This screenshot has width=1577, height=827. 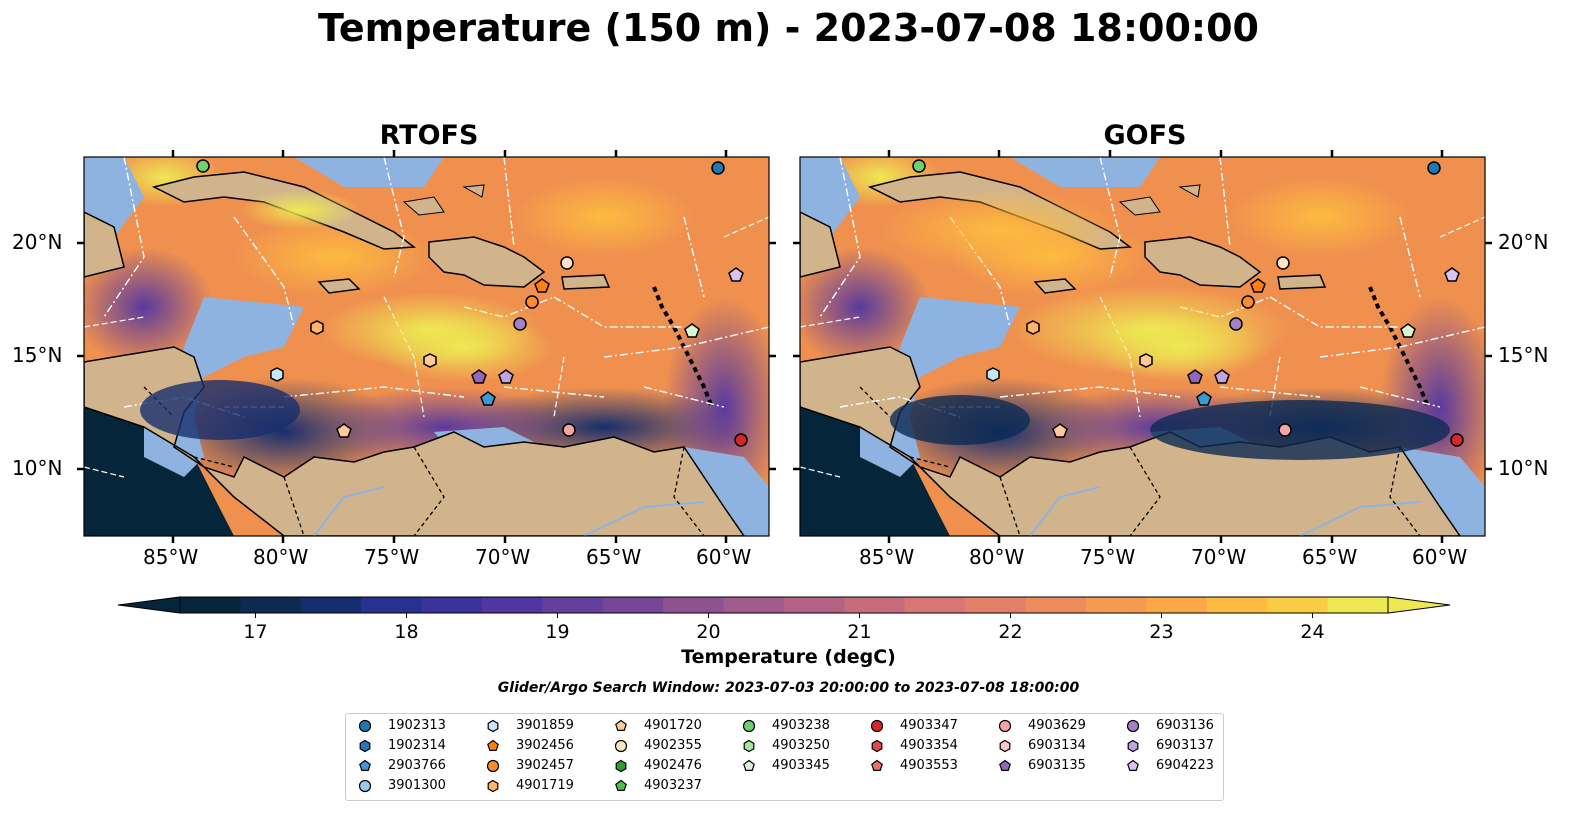 I want to click on colorbar-tick-label: 22, so click(x=1010, y=632).